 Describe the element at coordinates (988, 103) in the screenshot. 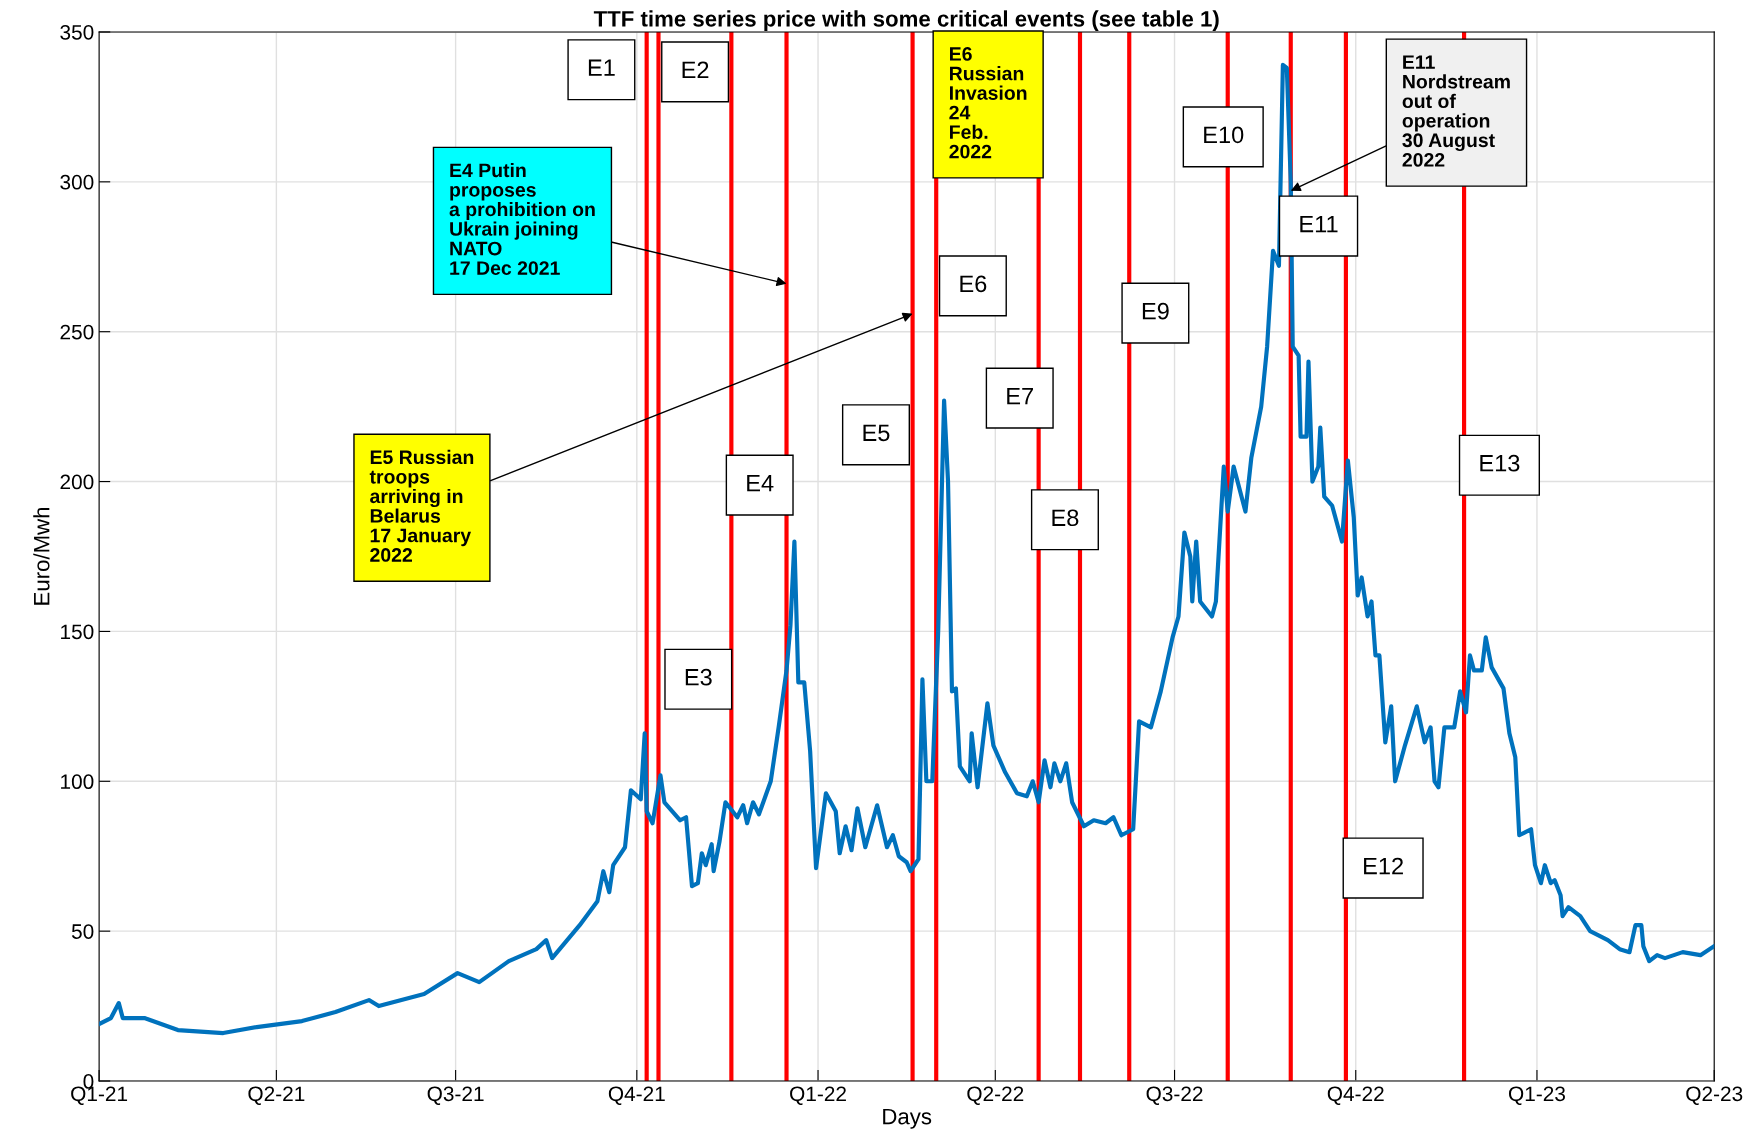

I see `annotation: E6 Russian Invasion 24 Feb. 2022` at that location.